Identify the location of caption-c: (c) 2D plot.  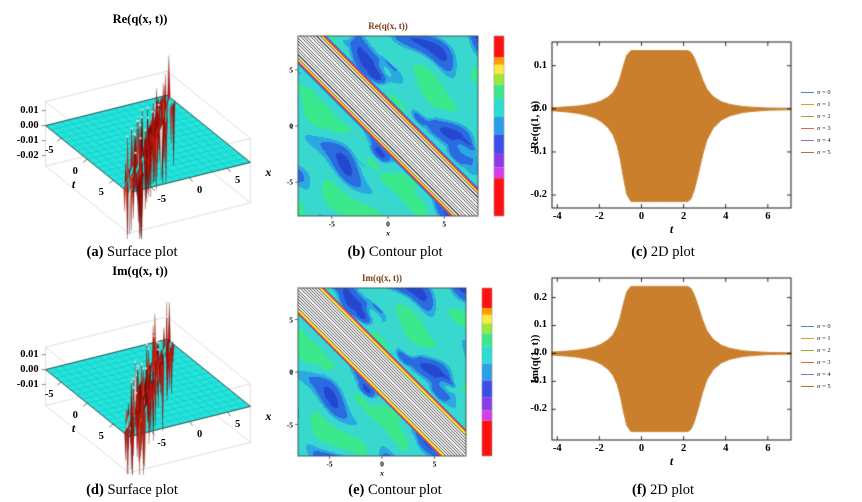
(663, 252).